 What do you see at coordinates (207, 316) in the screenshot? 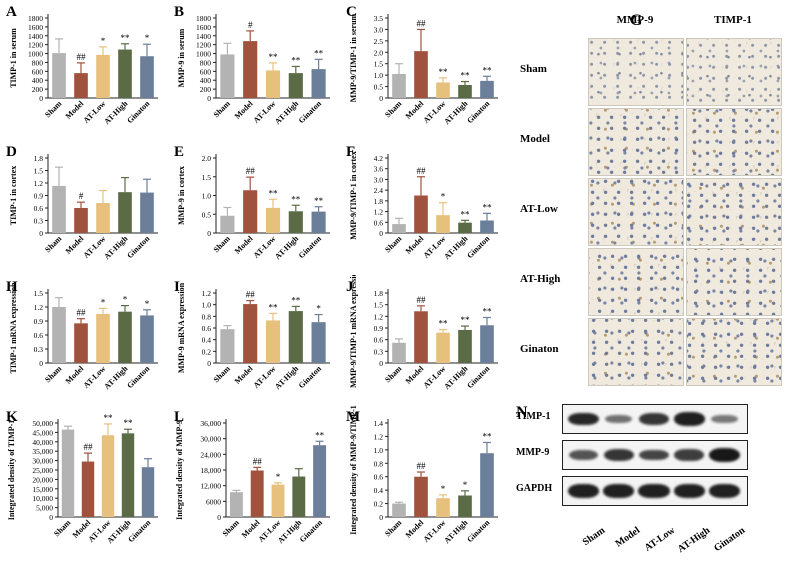
I see `y-tick-label: 0.8` at bounding box center [207, 316].